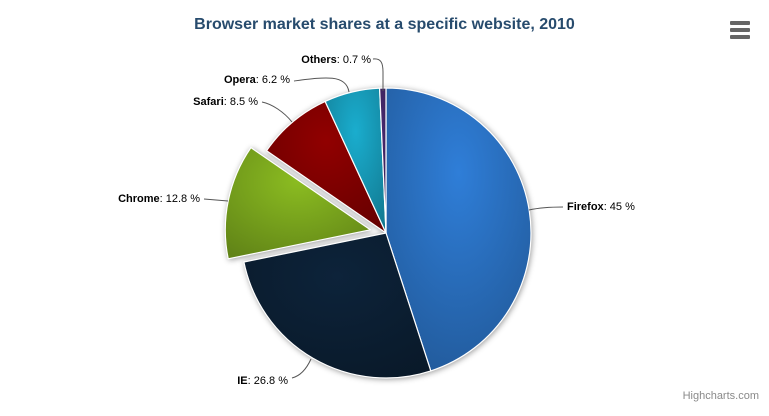 The image size is (769, 416). I want to click on data-label-connector-others, so click(378, 74).